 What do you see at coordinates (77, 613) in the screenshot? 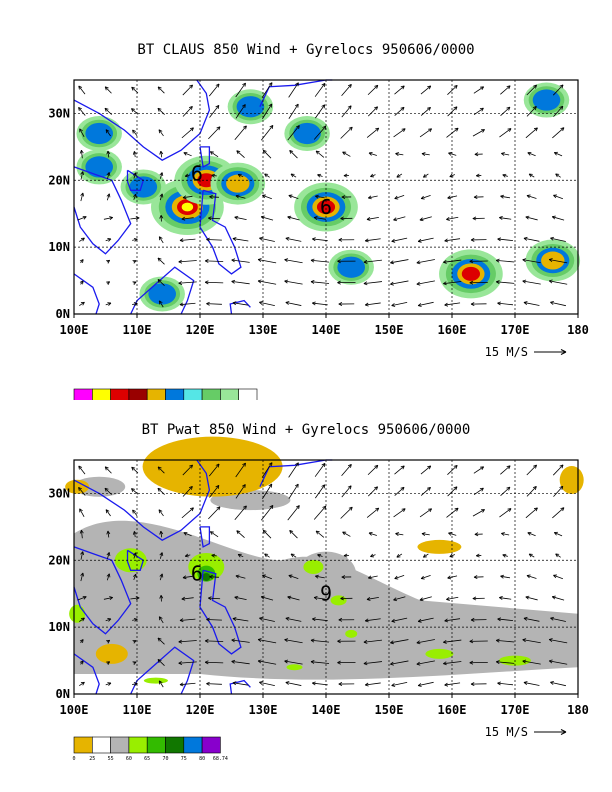
I see `pwat-core` at bounding box center [77, 613].